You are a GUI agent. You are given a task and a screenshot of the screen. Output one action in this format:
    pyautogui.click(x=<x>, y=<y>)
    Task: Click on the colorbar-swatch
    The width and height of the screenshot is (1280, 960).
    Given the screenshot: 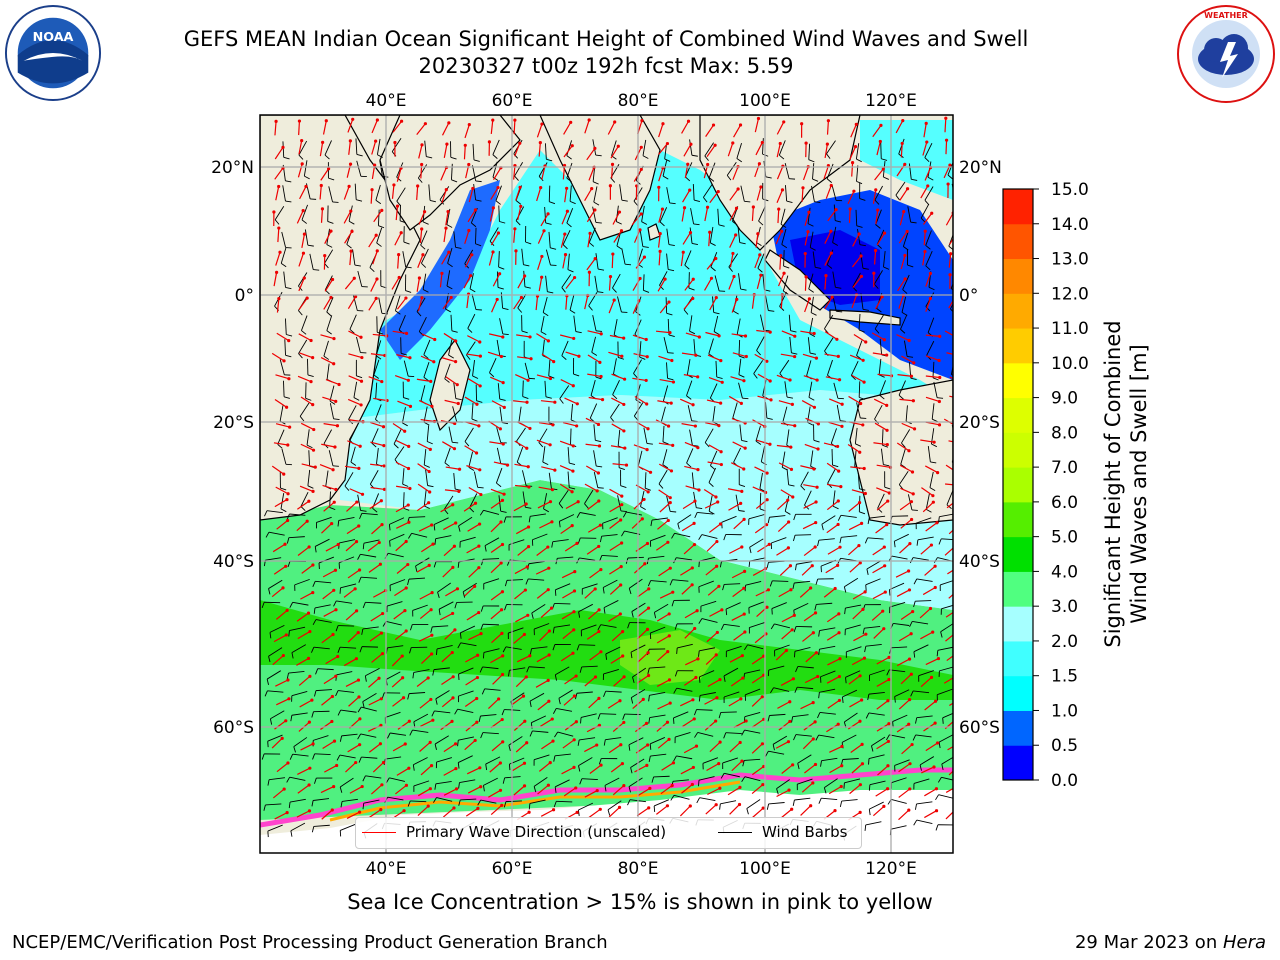 What is the action you would take?
    pyautogui.click(x=1018, y=346)
    